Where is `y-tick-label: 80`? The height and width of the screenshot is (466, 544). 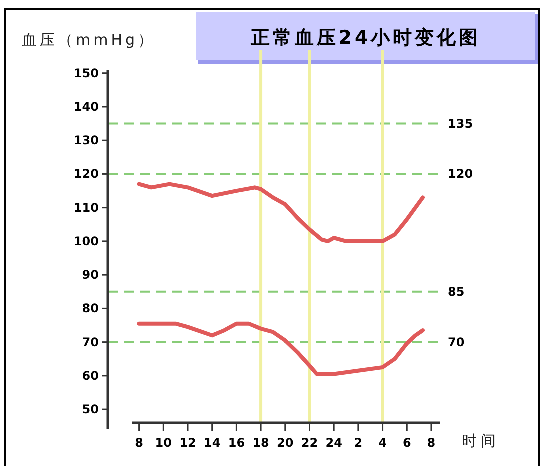 y-tick-label: 80 is located at coordinates (90, 309).